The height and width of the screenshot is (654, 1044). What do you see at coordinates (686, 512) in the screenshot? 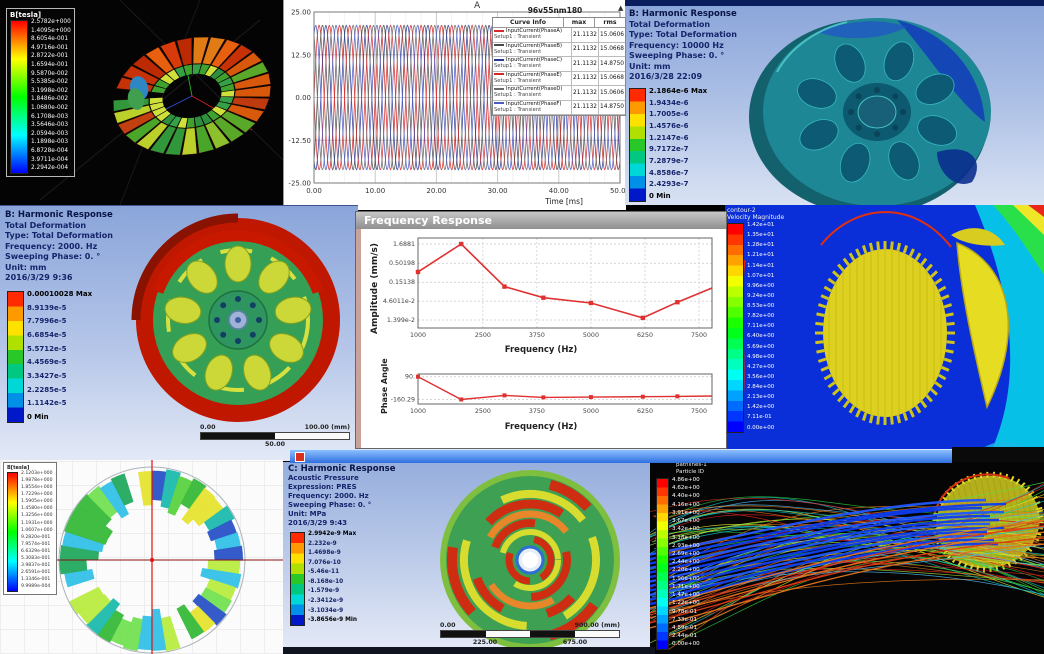
I see `legend-value: 3.91e+00` at bounding box center [686, 512].